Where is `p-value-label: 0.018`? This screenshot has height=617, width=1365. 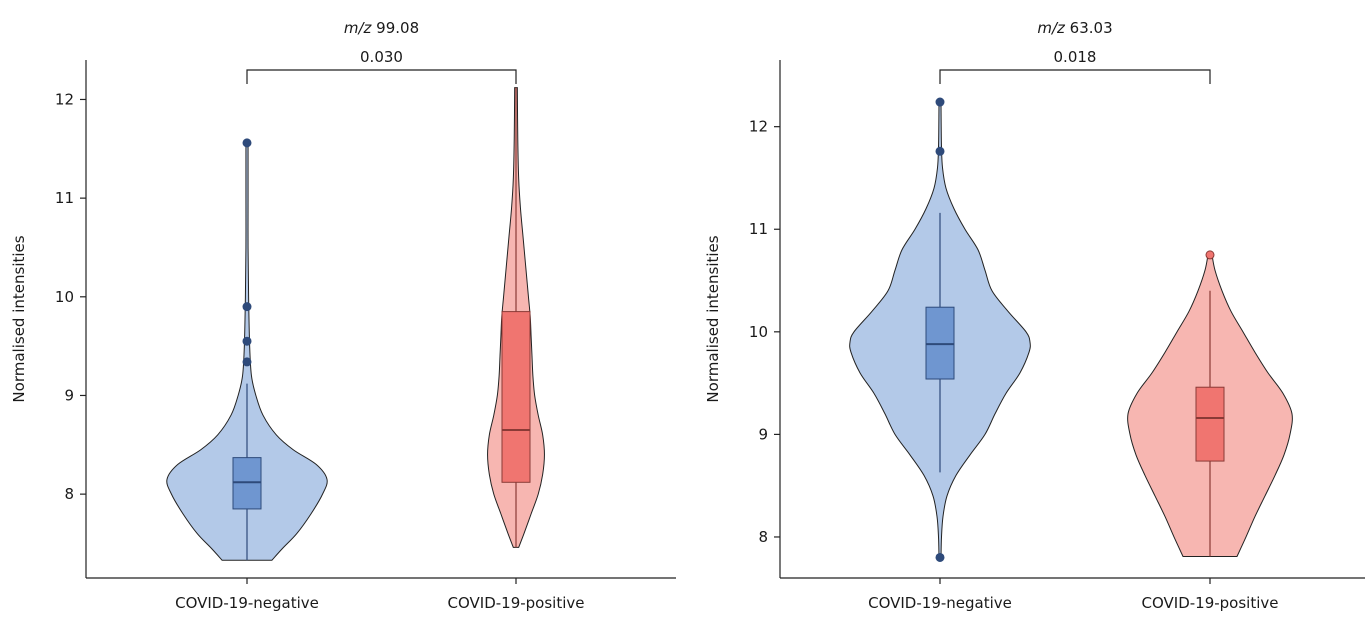 p-value-label: 0.018 is located at coordinates (1075, 57).